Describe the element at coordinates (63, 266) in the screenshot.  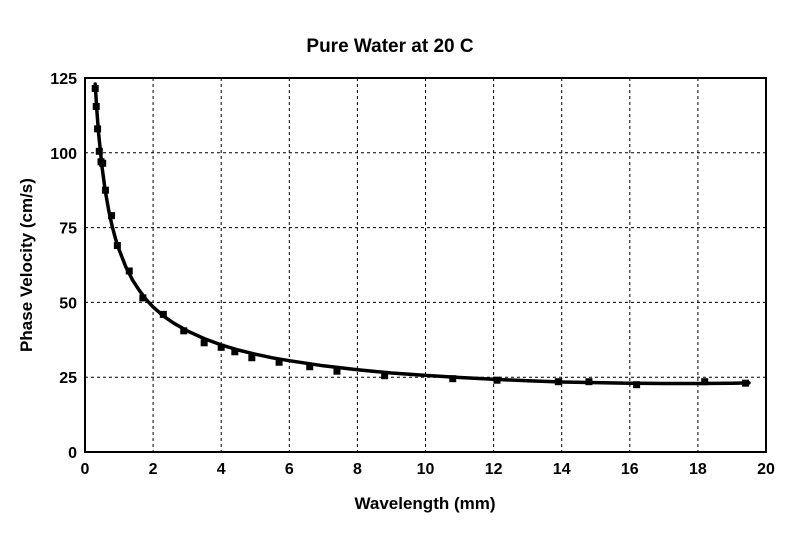
I see `y-axis: 0 25 50 75 100 125` at that location.